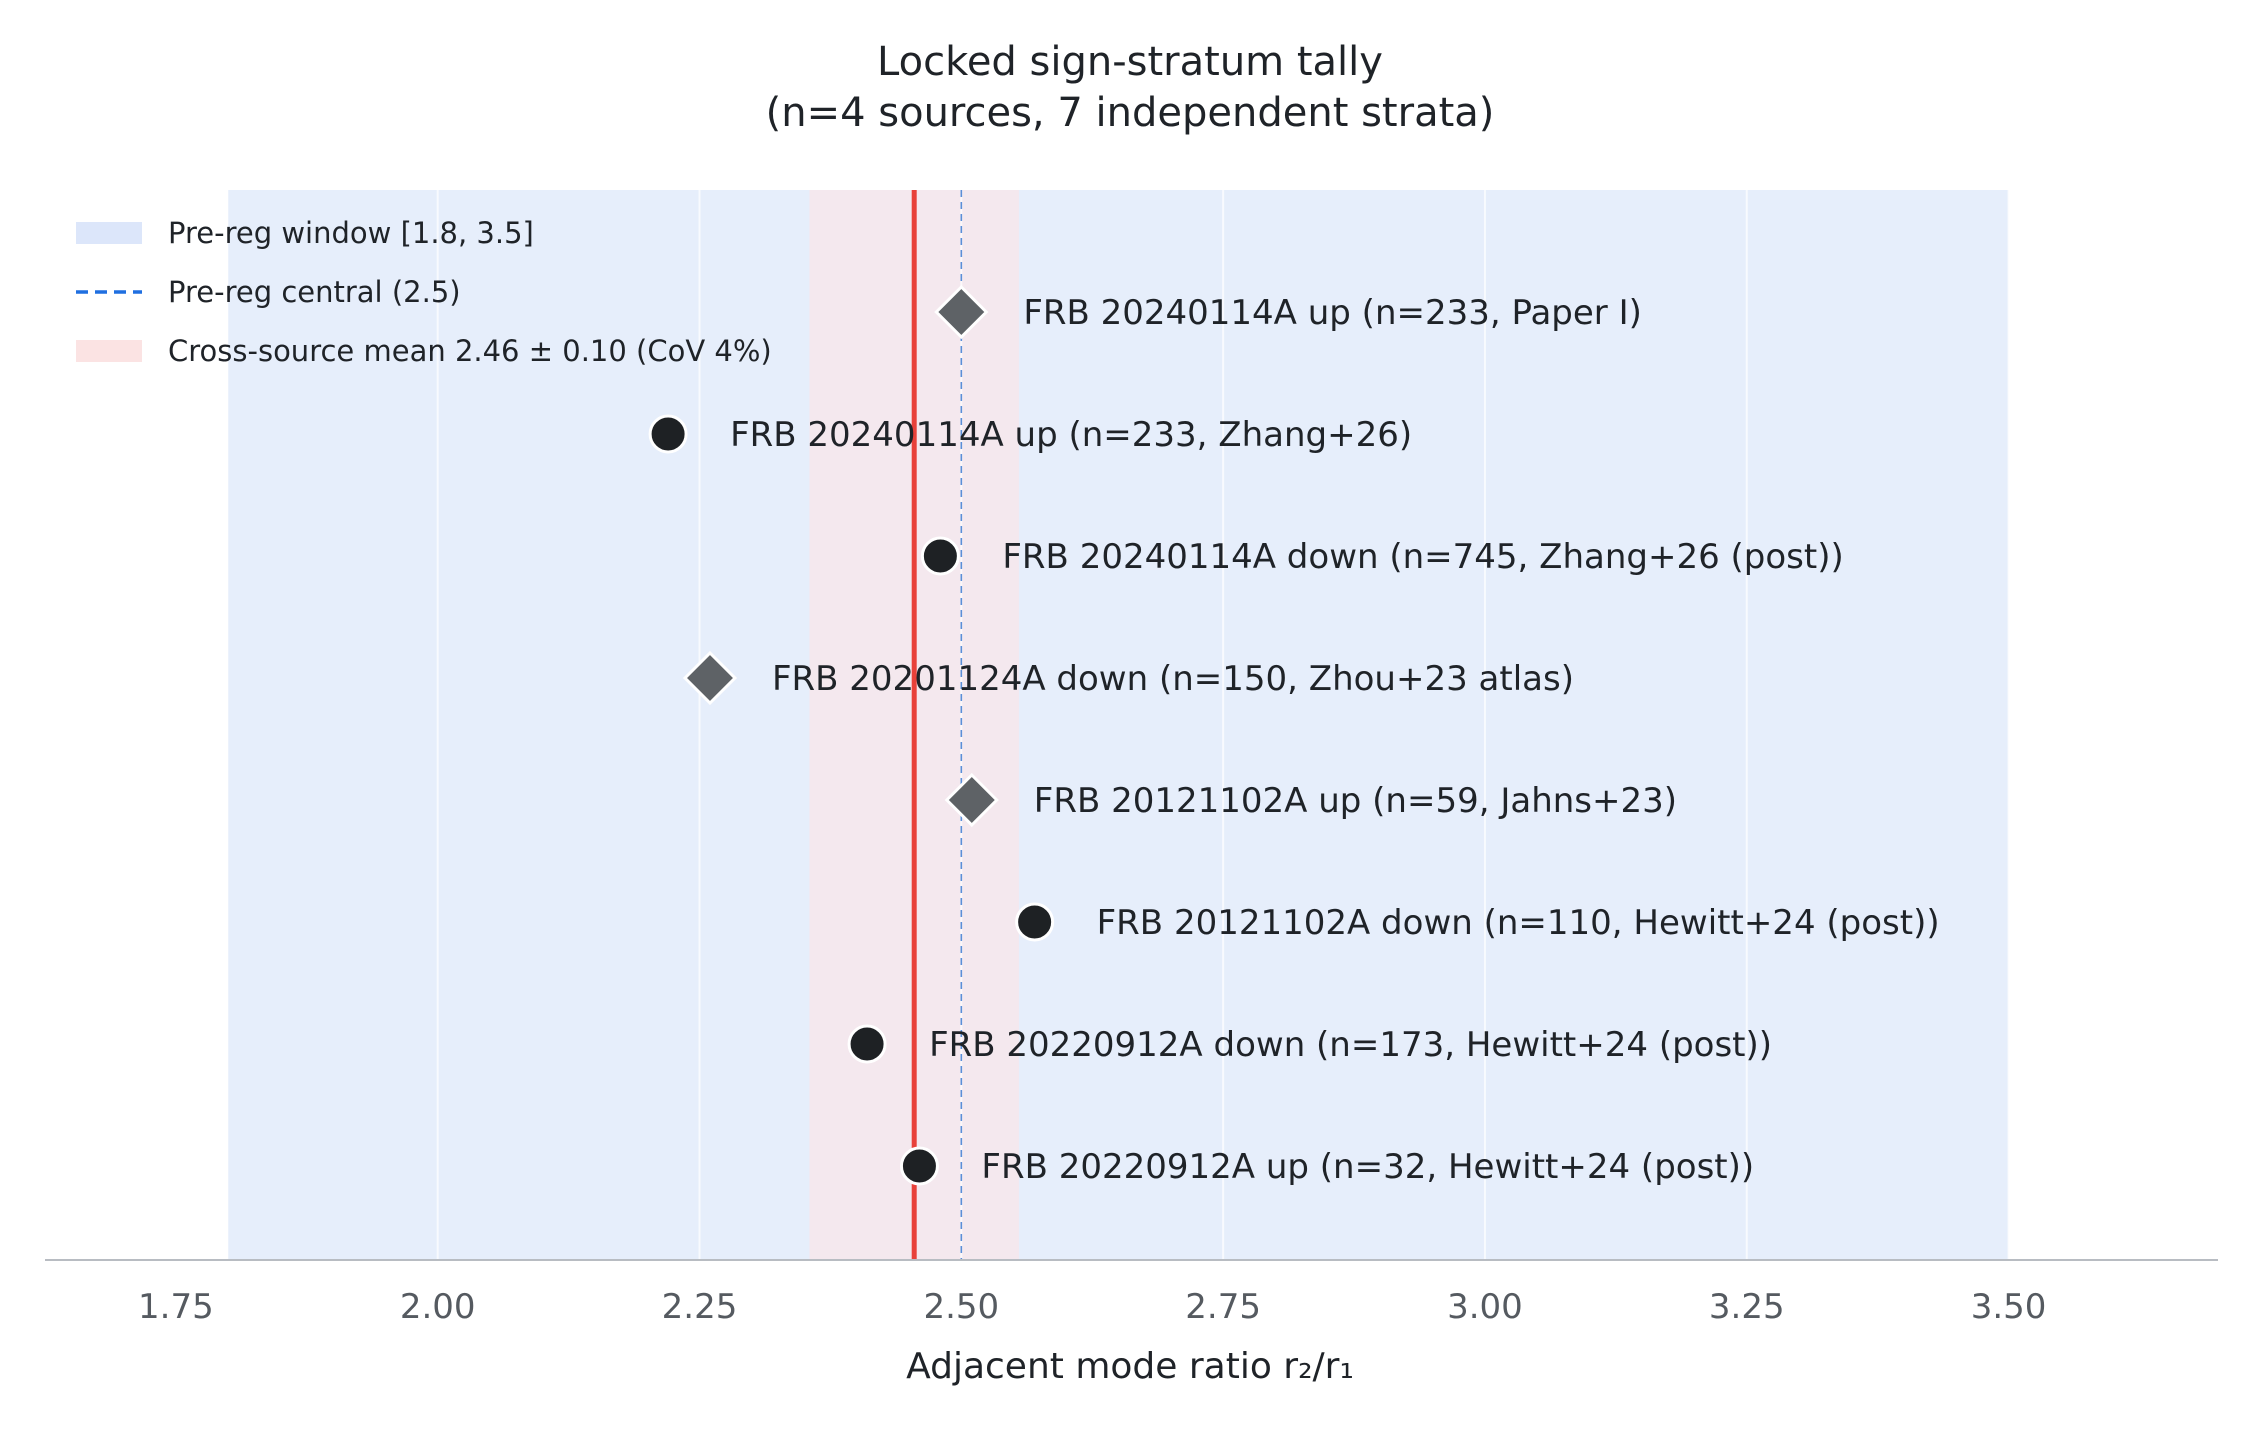 The image size is (2250, 1440). Describe the element at coordinates (314, 292) in the screenshot. I see `legend-label-1: Pre-reg central (2.5)` at that location.